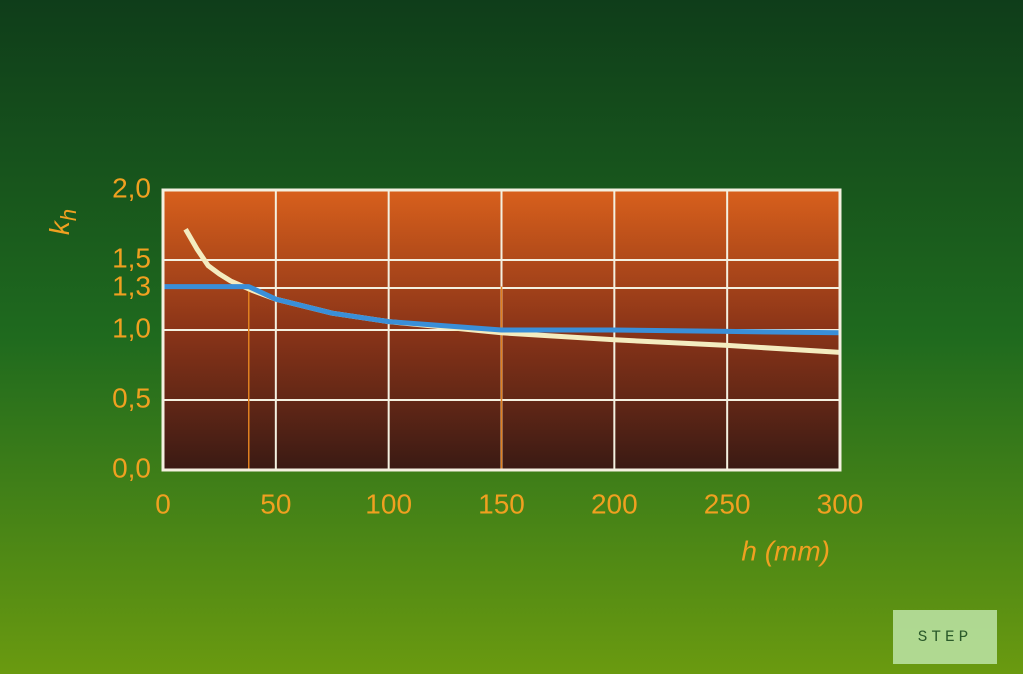  Describe the element at coordinates (59, 227) in the screenshot. I see `y-label-main: k` at that location.